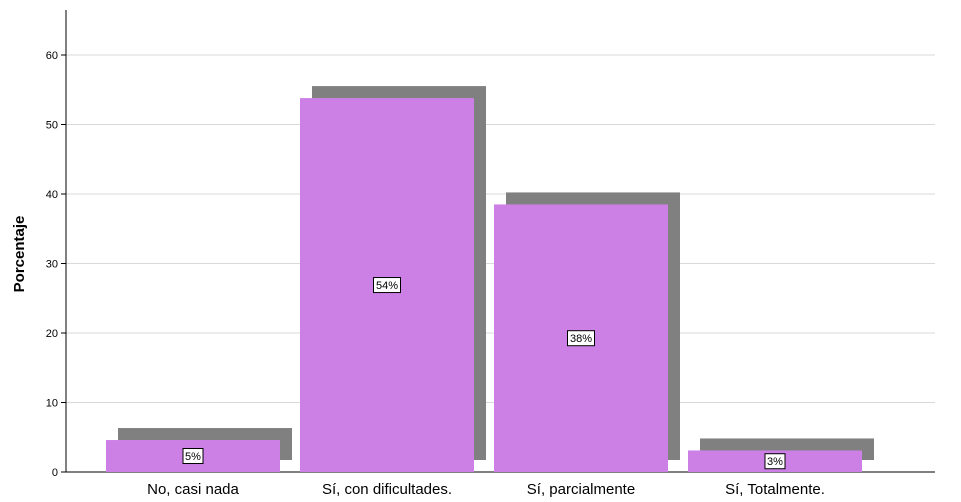 The image size is (961, 502). I want to click on data-label: 3%, so click(775, 462).